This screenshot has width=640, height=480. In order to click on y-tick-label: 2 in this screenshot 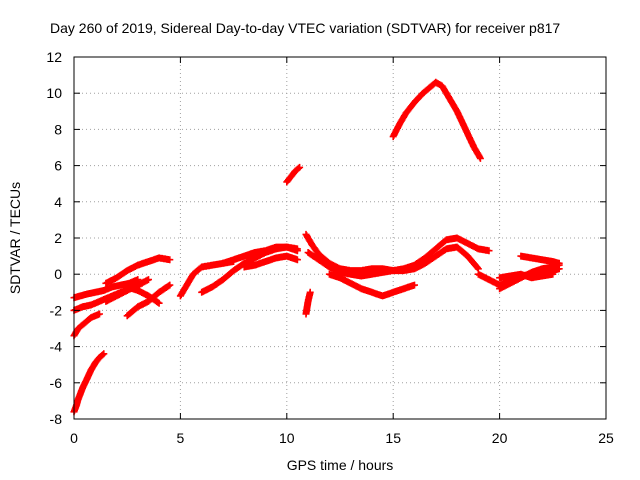, I will do `click(58, 238)`.